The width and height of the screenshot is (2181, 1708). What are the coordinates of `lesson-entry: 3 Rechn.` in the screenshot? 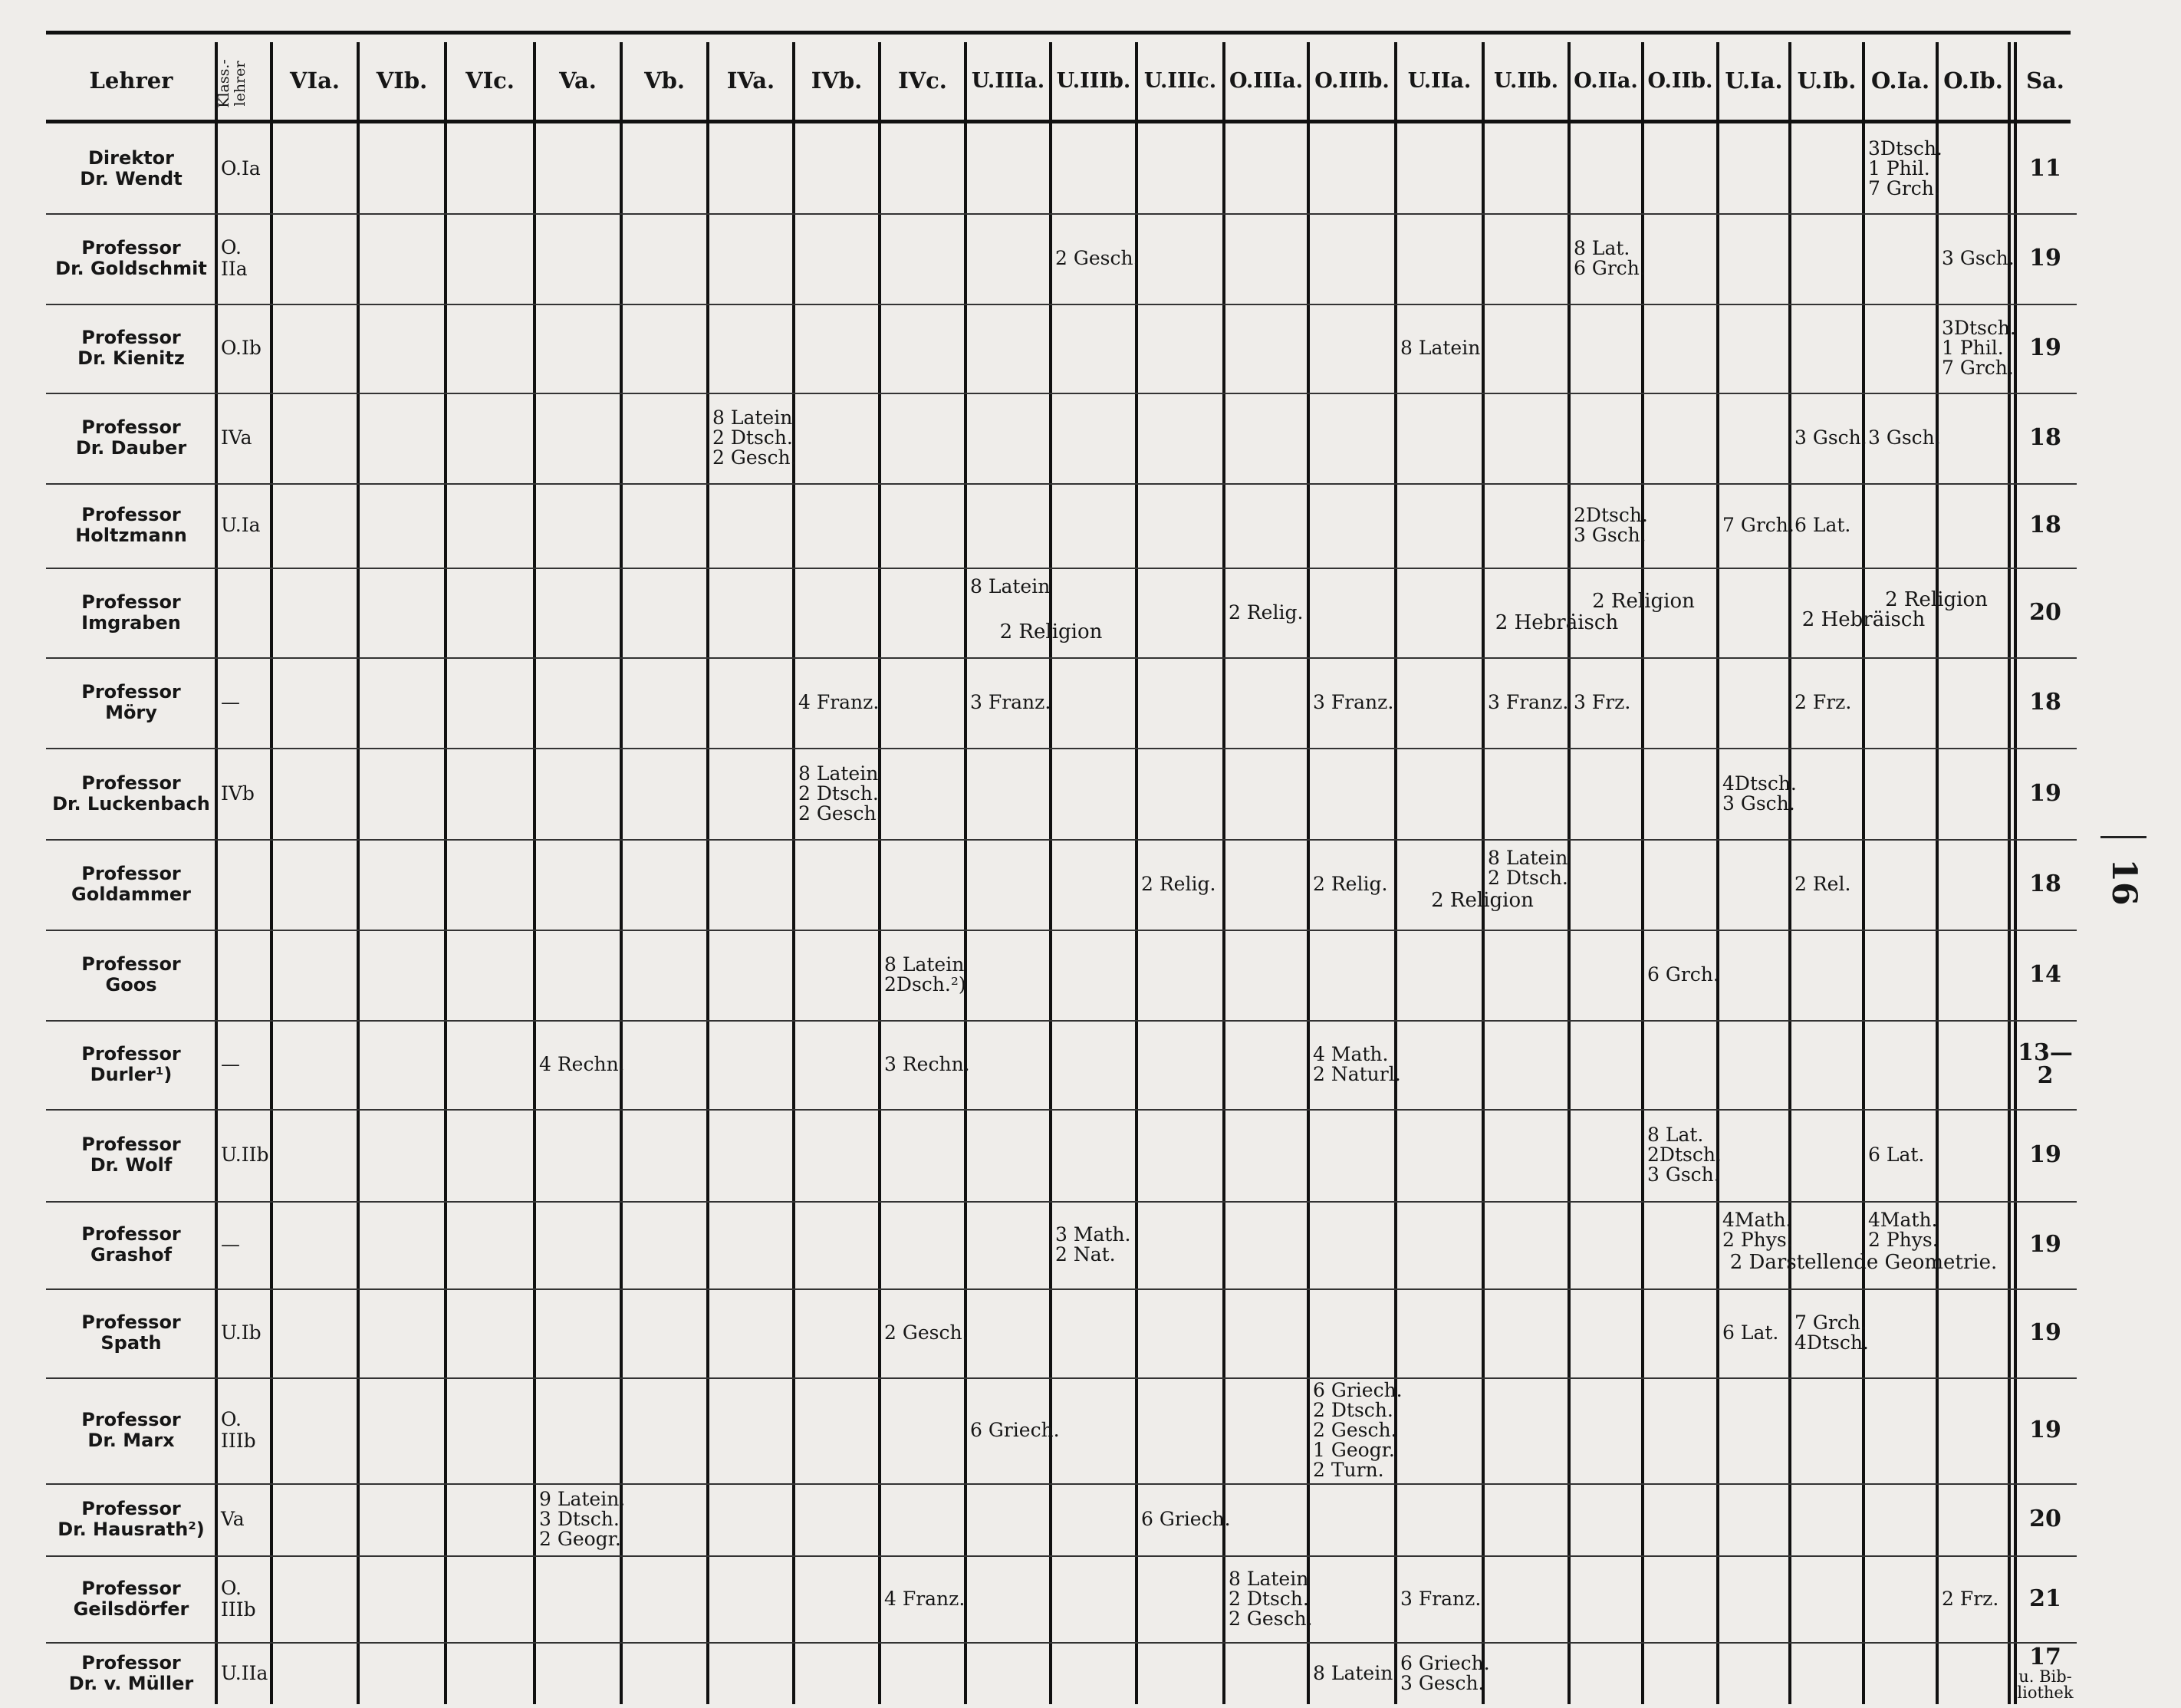 It's located at (927, 1064).